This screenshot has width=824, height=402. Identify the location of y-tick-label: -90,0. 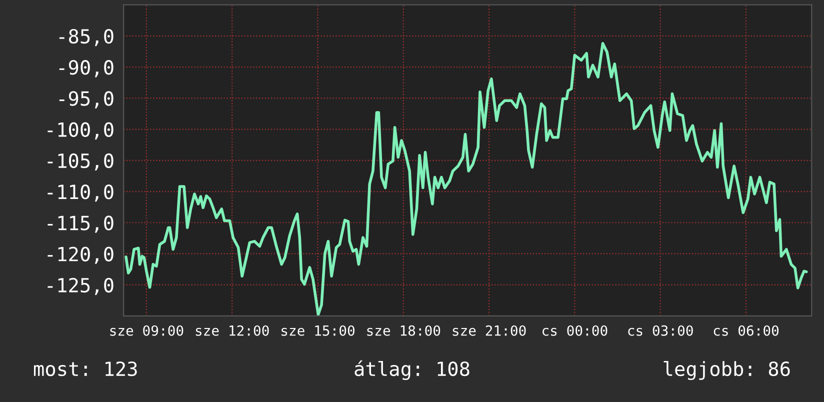
(86, 69).